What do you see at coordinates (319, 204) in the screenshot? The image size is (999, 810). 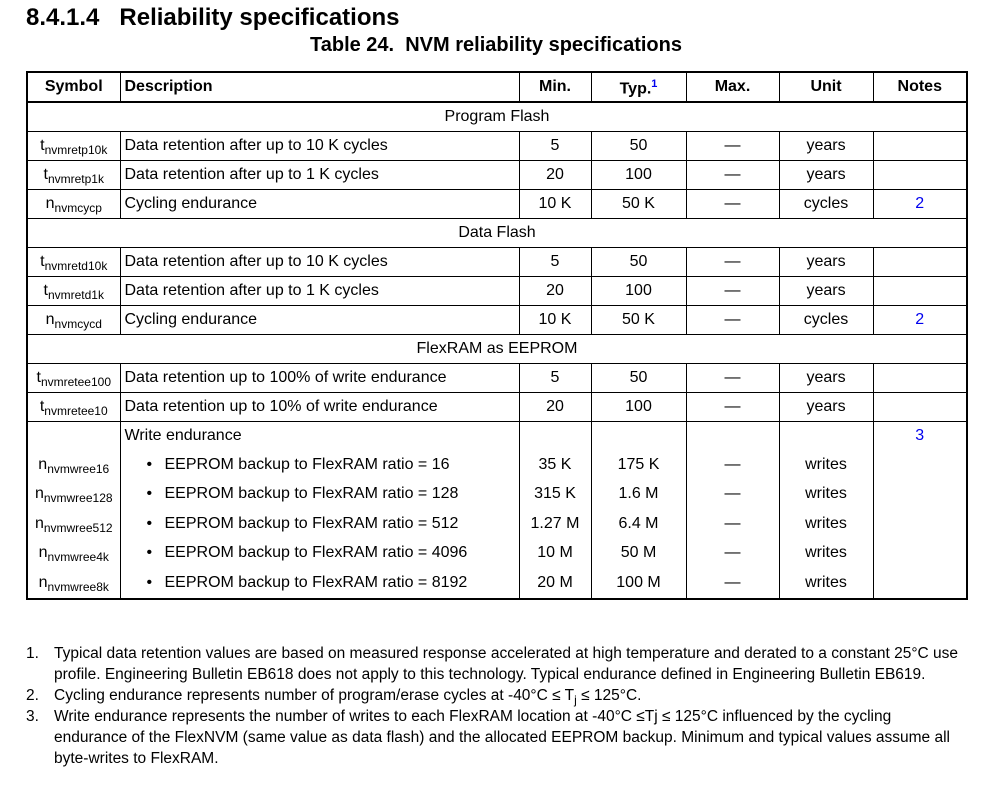 I see `description-cell: Cycling endurance` at bounding box center [319, 204].